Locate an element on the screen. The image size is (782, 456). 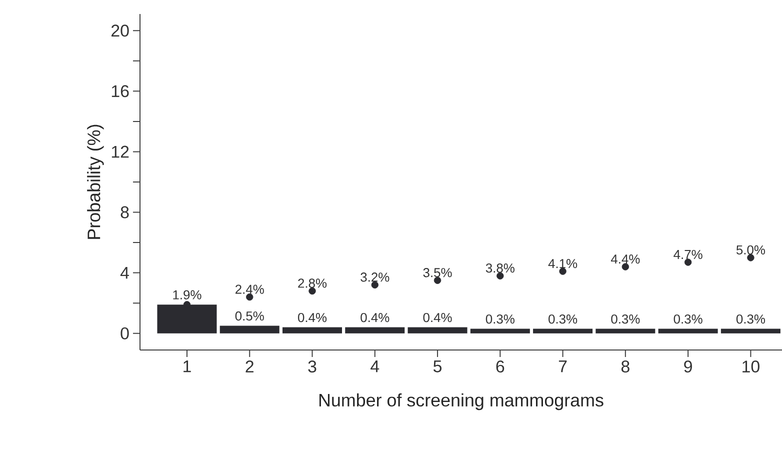
data-label: 4.1% is located at coordinates (563, 263).